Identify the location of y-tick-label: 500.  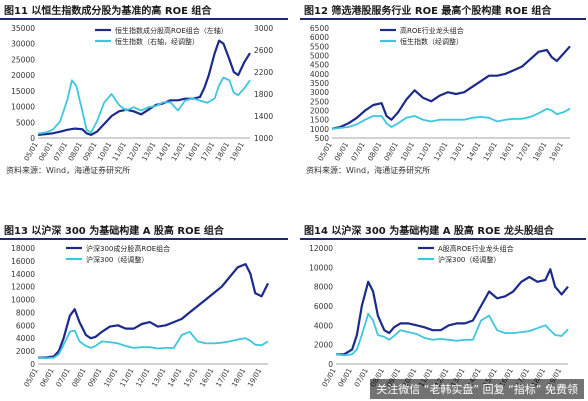
(322, 138).